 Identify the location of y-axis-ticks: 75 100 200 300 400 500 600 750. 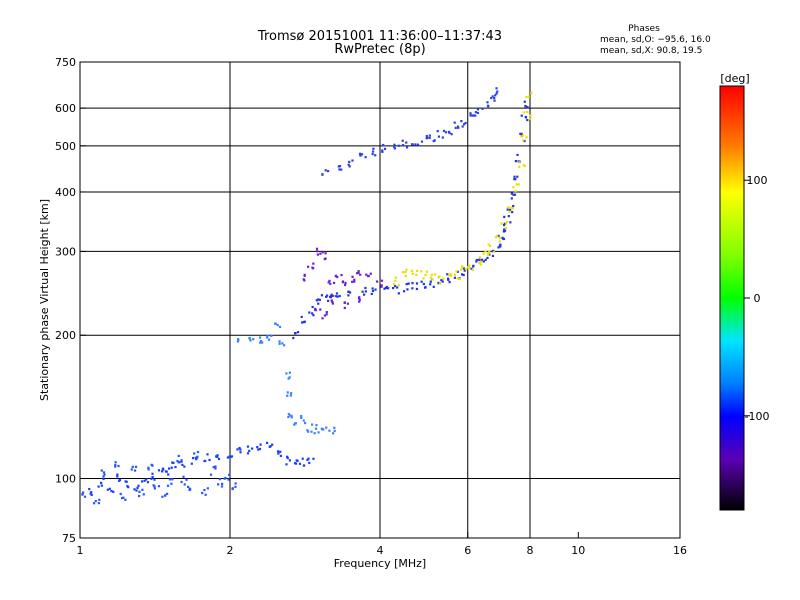
(70, 300).